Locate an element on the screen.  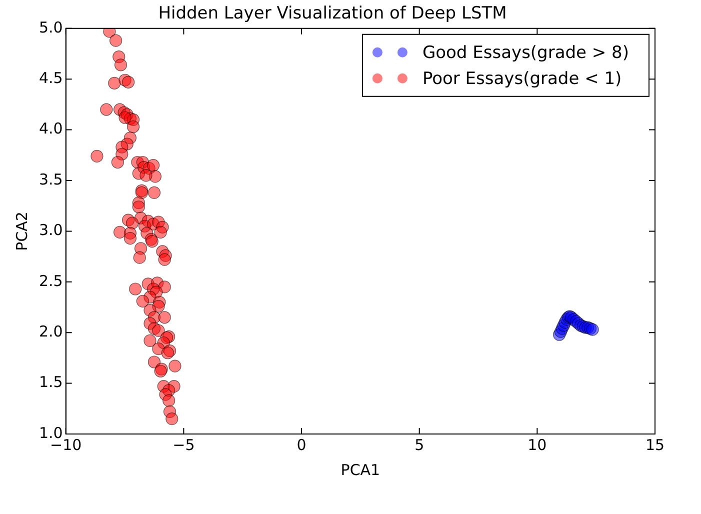
y-tick-label: 1.5 is located at coordinates (50, 382).